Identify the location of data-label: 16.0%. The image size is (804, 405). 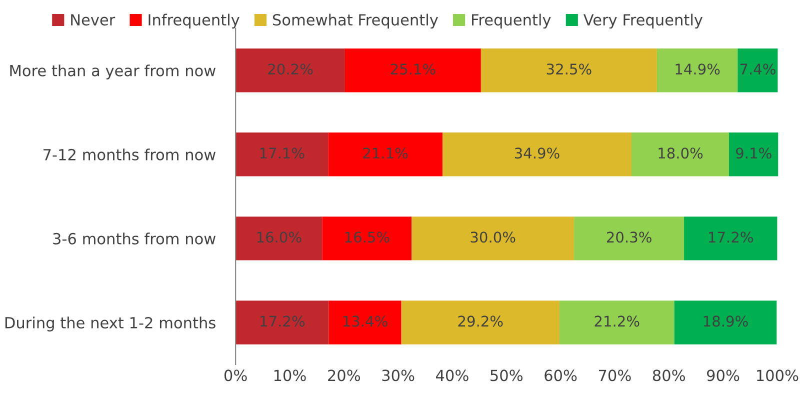
(279, 237).